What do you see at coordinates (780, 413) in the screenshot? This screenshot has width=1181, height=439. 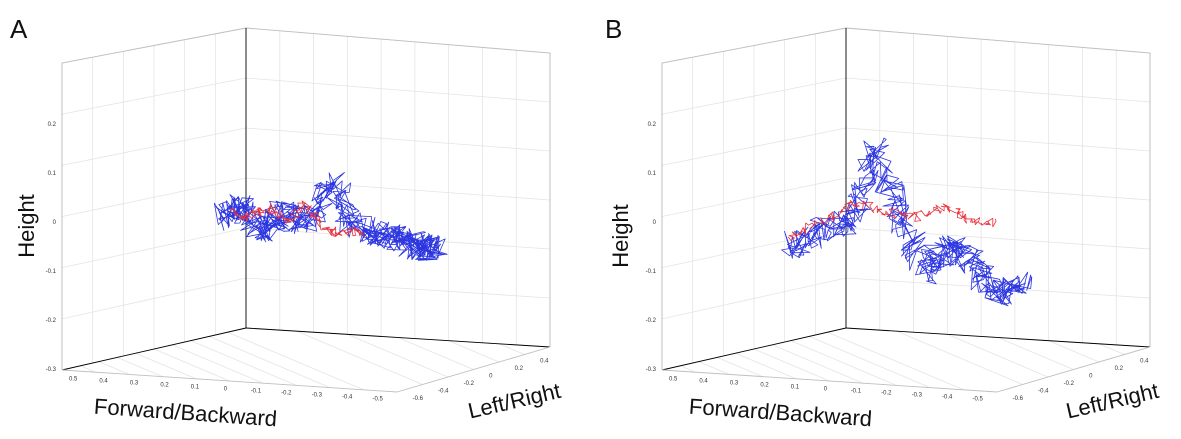 I see `panel-b-x-axis-title: Forward/Backward` at bounding box center [780, 413].